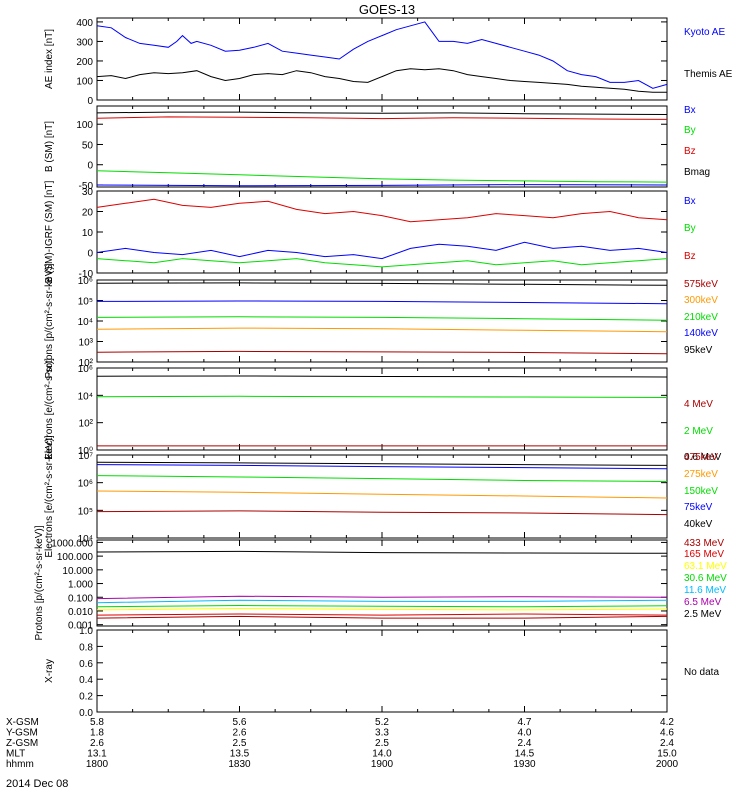 This screenshot has height=805, width=750. Describe the element at coordinates (525, 722) in the screenshot. I see `ephemeris-value: 4.7` at that location.